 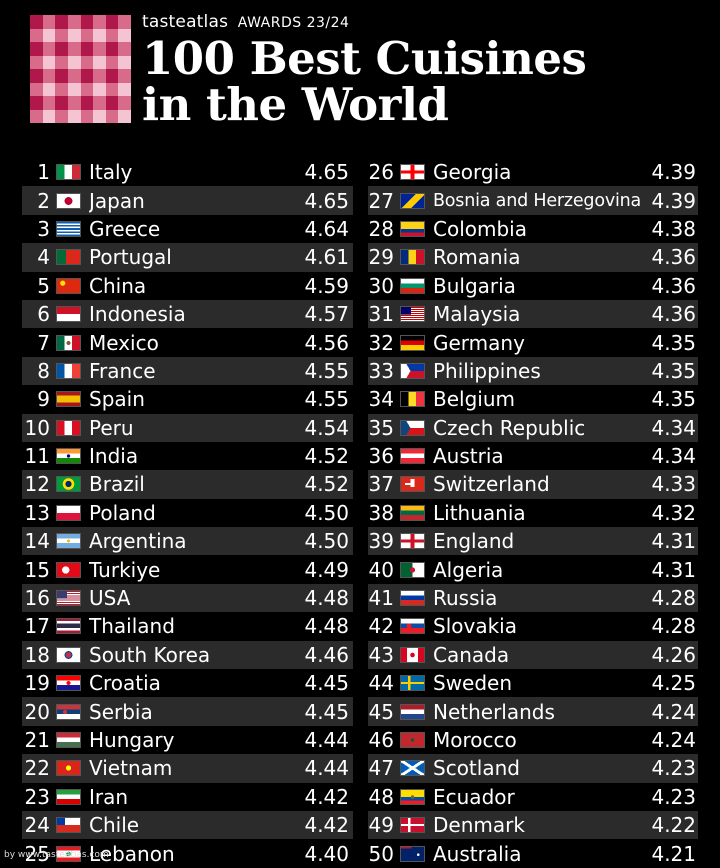 What do you see at coordinates (187, 683) in the screenshot?
I see `ranking-row: 19 Croatia 4.45` at bounding box center [187, 683].